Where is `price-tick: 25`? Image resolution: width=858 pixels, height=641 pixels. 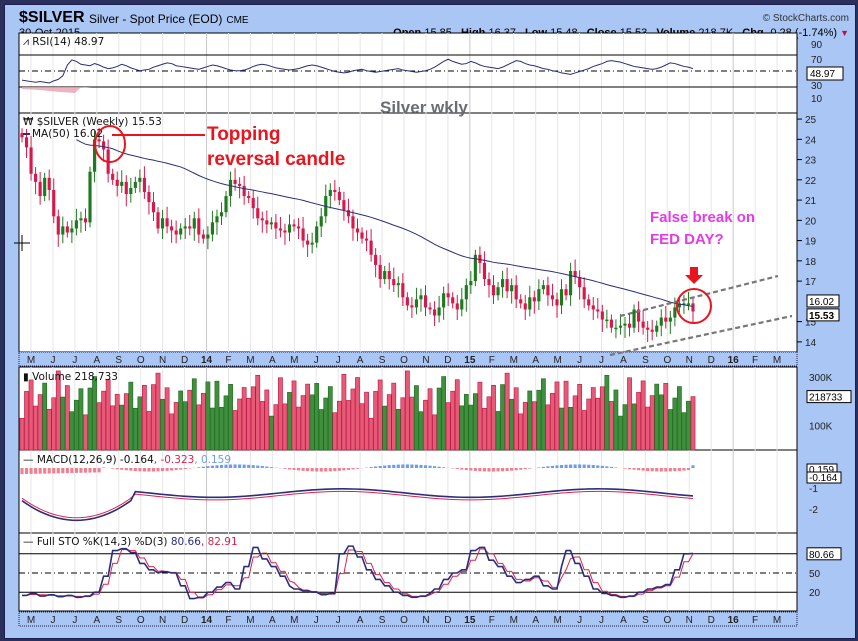 price-tick: 25 is located at coordinates (811, 120).